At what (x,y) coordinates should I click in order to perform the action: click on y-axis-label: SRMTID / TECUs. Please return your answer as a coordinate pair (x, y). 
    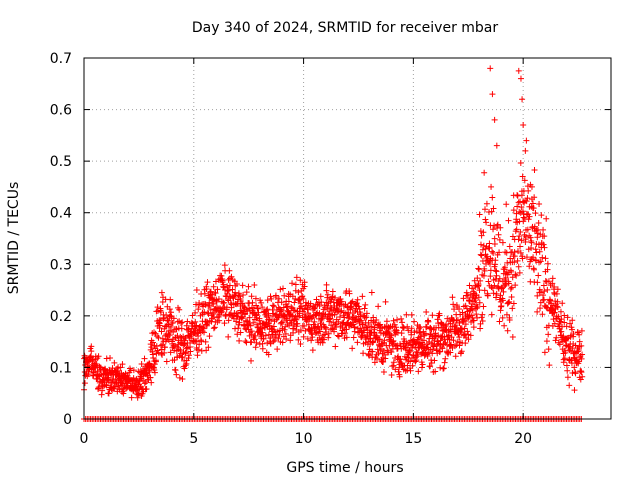
    Looking at the image, I should click on (14, 238).